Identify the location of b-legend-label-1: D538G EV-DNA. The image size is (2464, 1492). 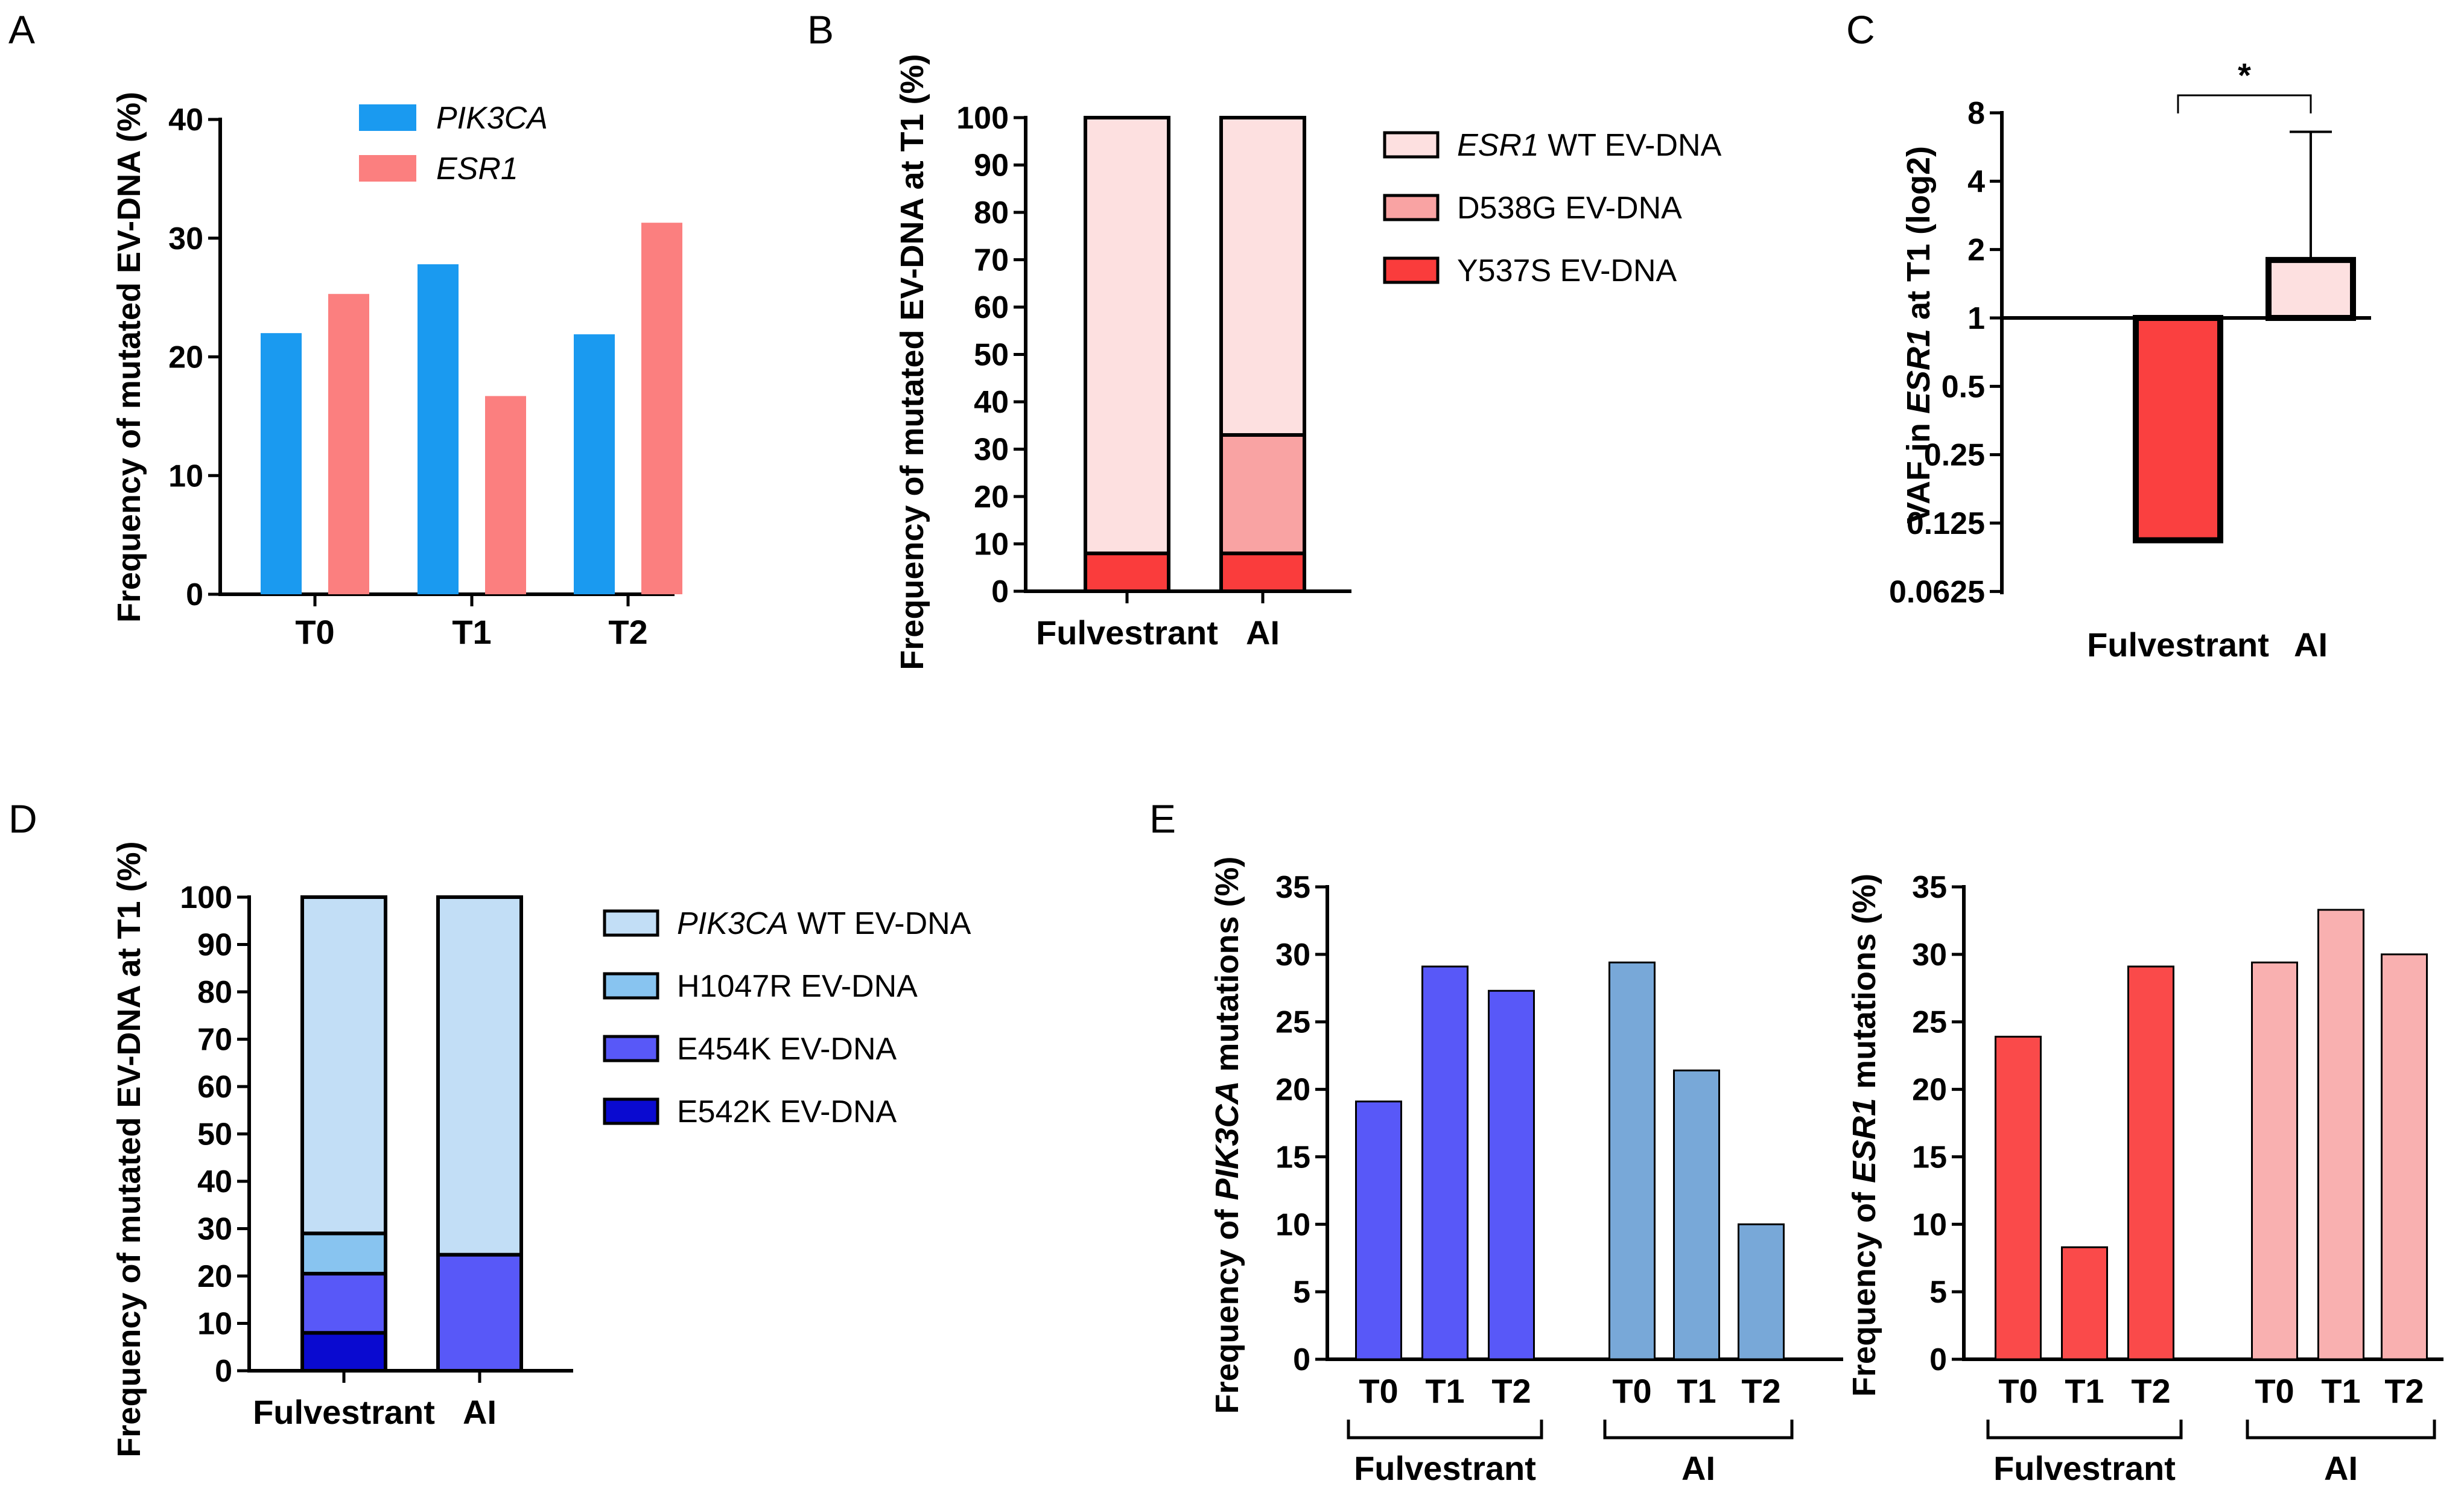
(1570, 209).